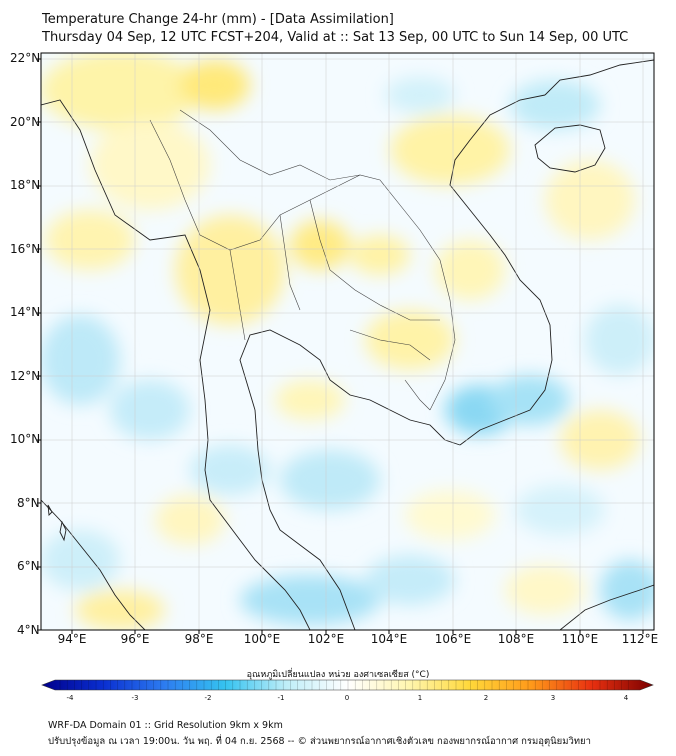  What do you see at coordinates (640, 639) in the screenshot?
I see `lon-label: 112°E` at bounding box center [640, 639].